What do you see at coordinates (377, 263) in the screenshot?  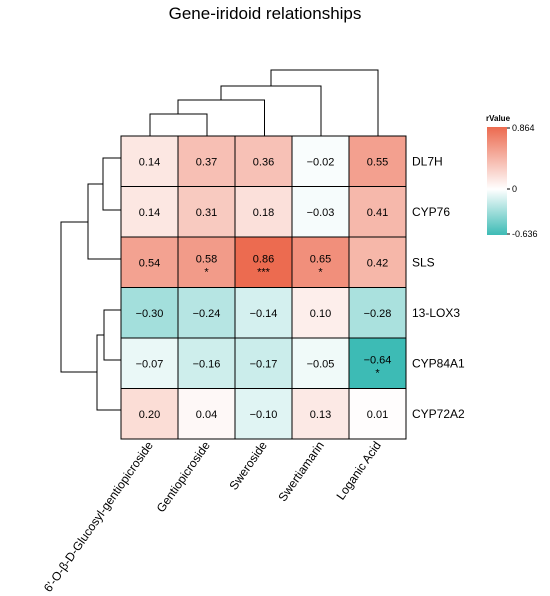 I see `cell-value-label: 0.42` at bounding box center [377, 263].